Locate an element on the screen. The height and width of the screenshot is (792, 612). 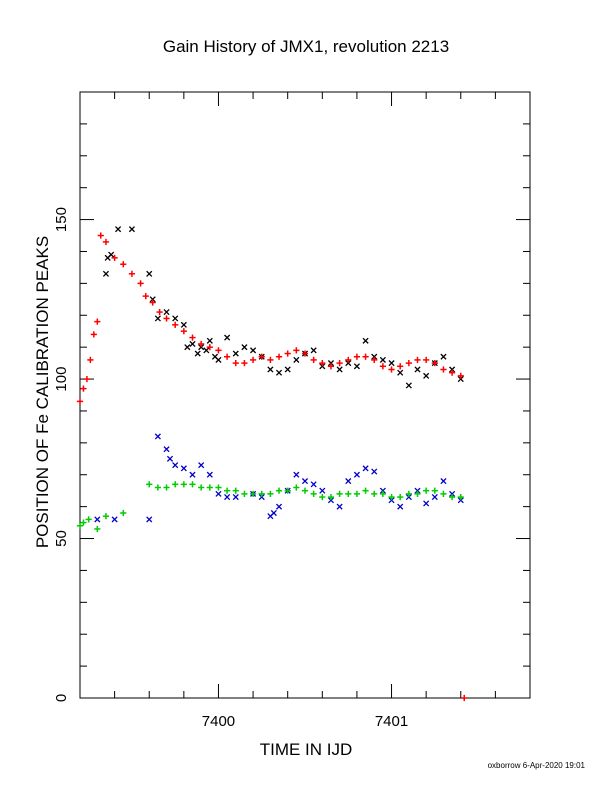
x-tick-label: 7401 is located at coordinates (391, 721).